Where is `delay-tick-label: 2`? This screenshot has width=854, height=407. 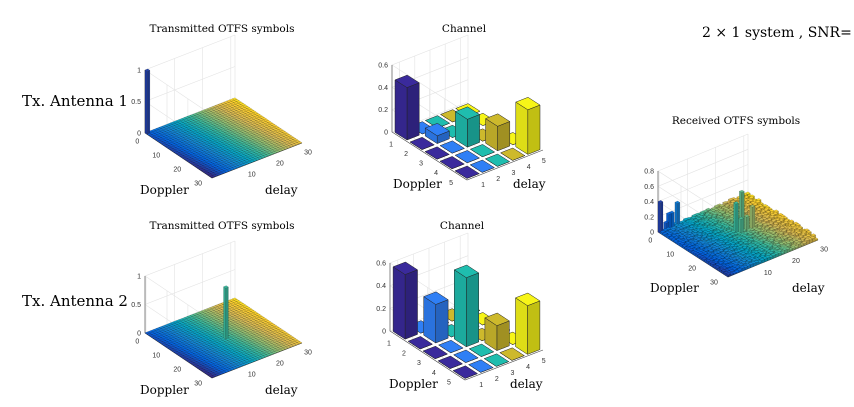 delay-tick-label: 2 is located at coordinates (498, 179).